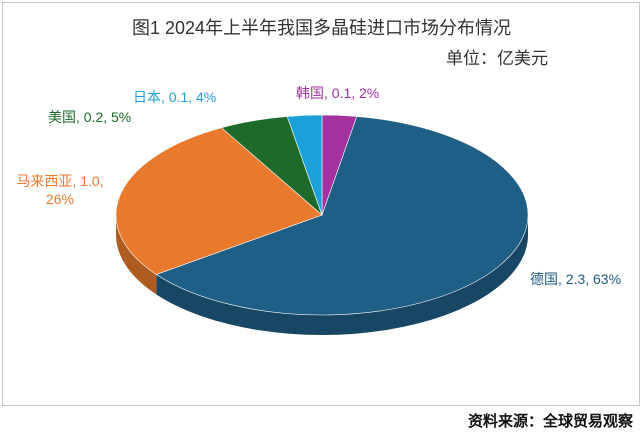  I want to click on pie-side, so click(136, 255).